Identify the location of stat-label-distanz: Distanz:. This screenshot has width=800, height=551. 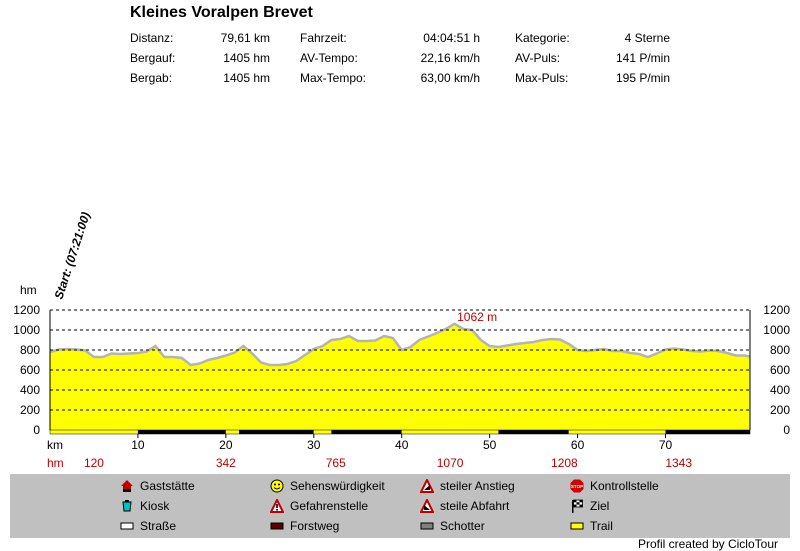
(152, 38).